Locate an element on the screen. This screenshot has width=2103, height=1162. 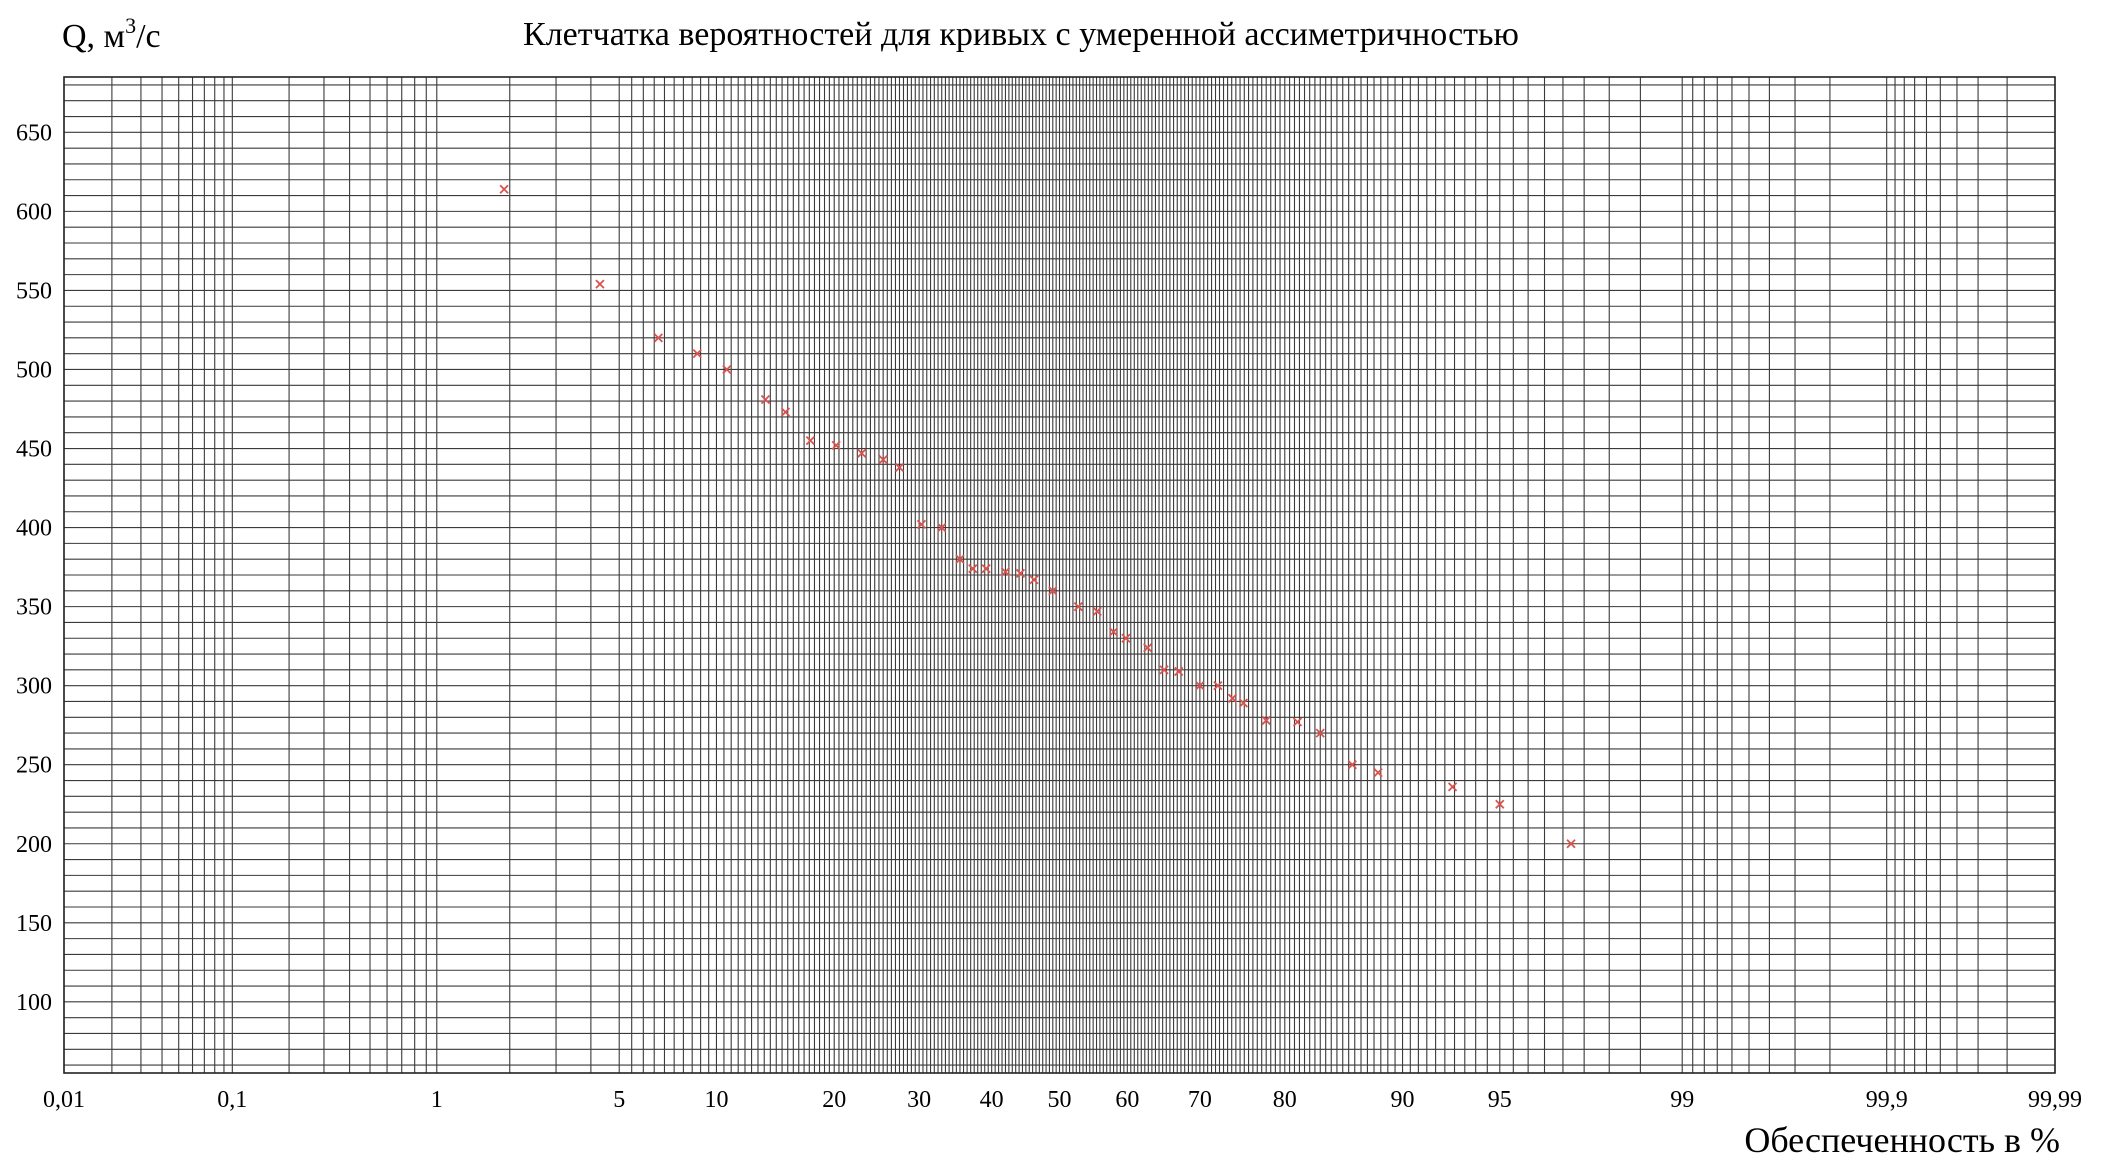
y-tick-label: 100 is located at coordinates (34, 1003).